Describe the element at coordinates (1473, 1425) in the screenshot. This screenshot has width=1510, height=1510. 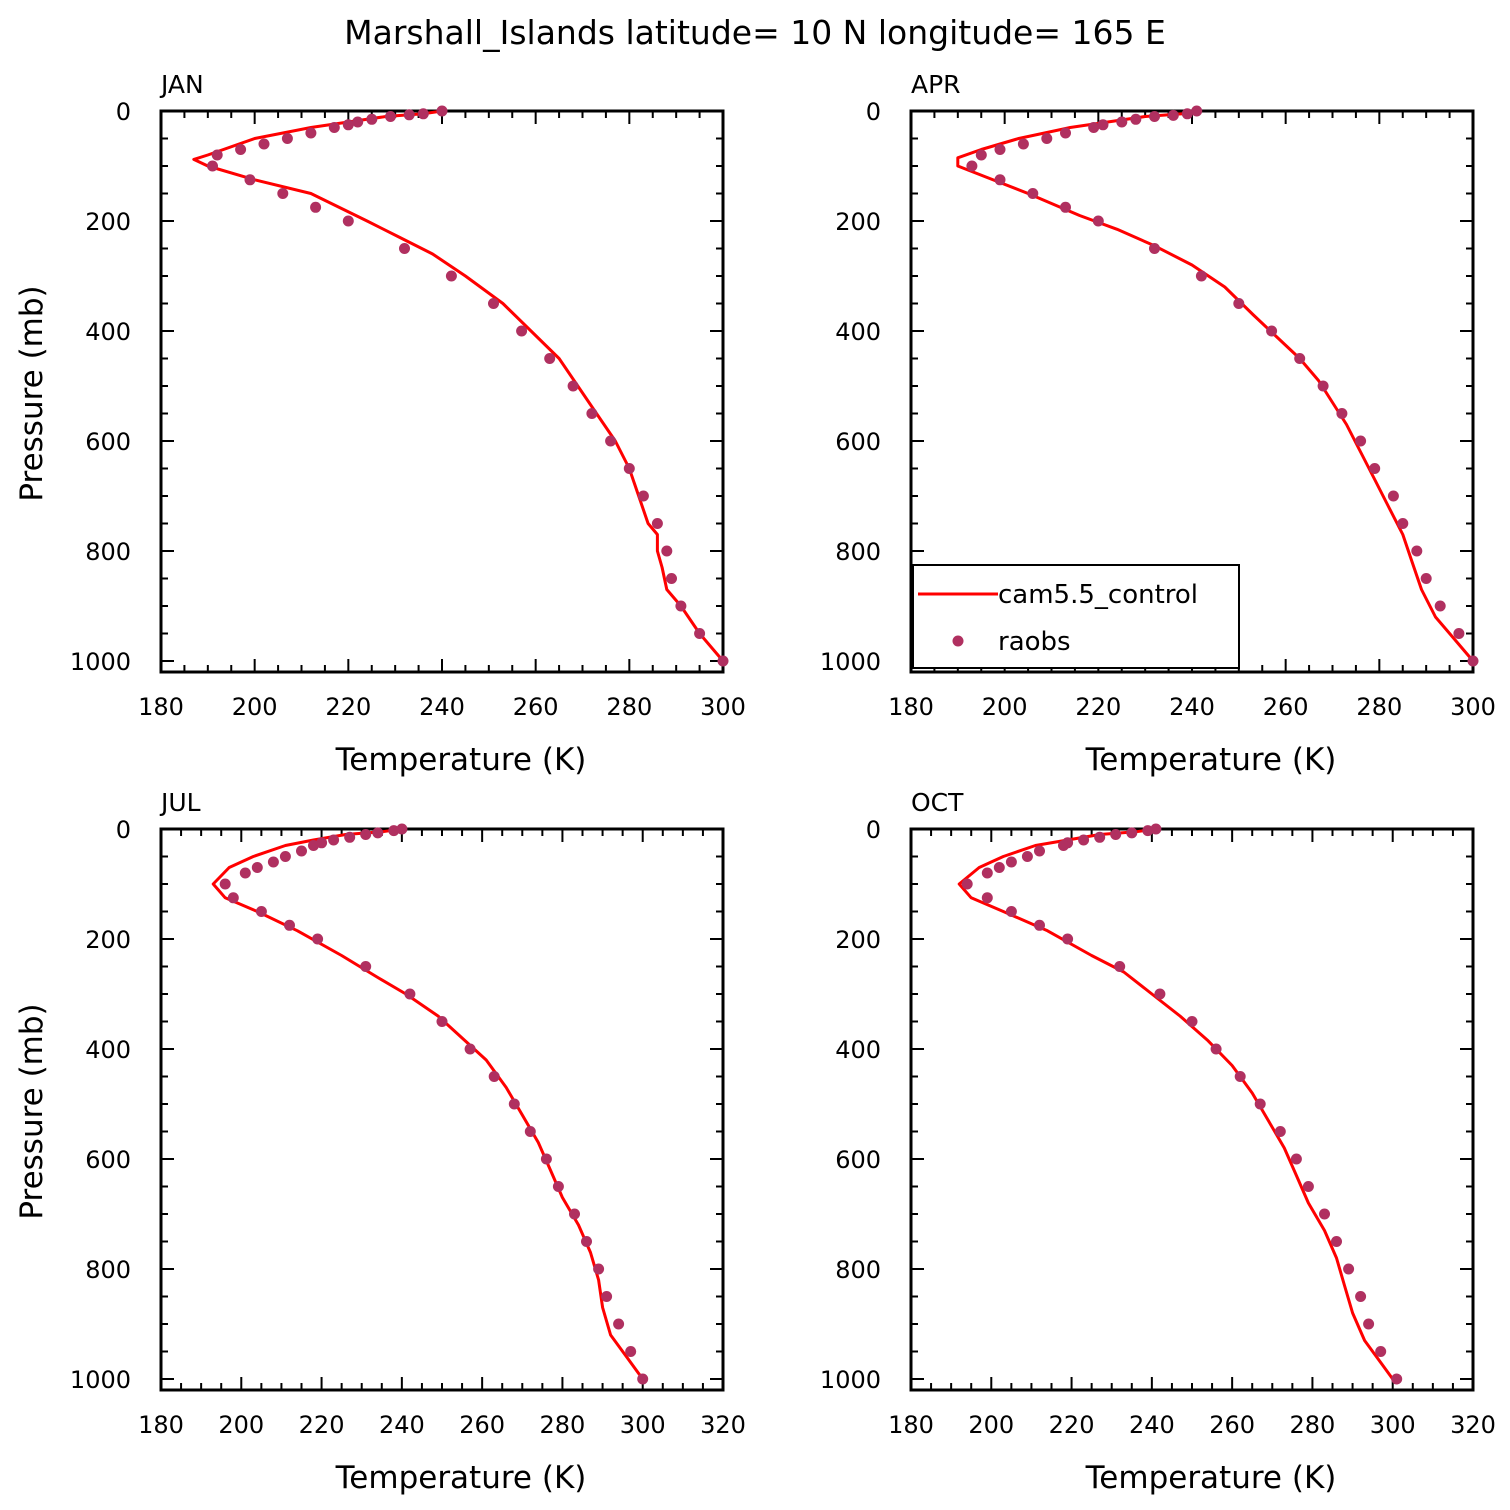
I see `x-tick-label: 320` at that location.